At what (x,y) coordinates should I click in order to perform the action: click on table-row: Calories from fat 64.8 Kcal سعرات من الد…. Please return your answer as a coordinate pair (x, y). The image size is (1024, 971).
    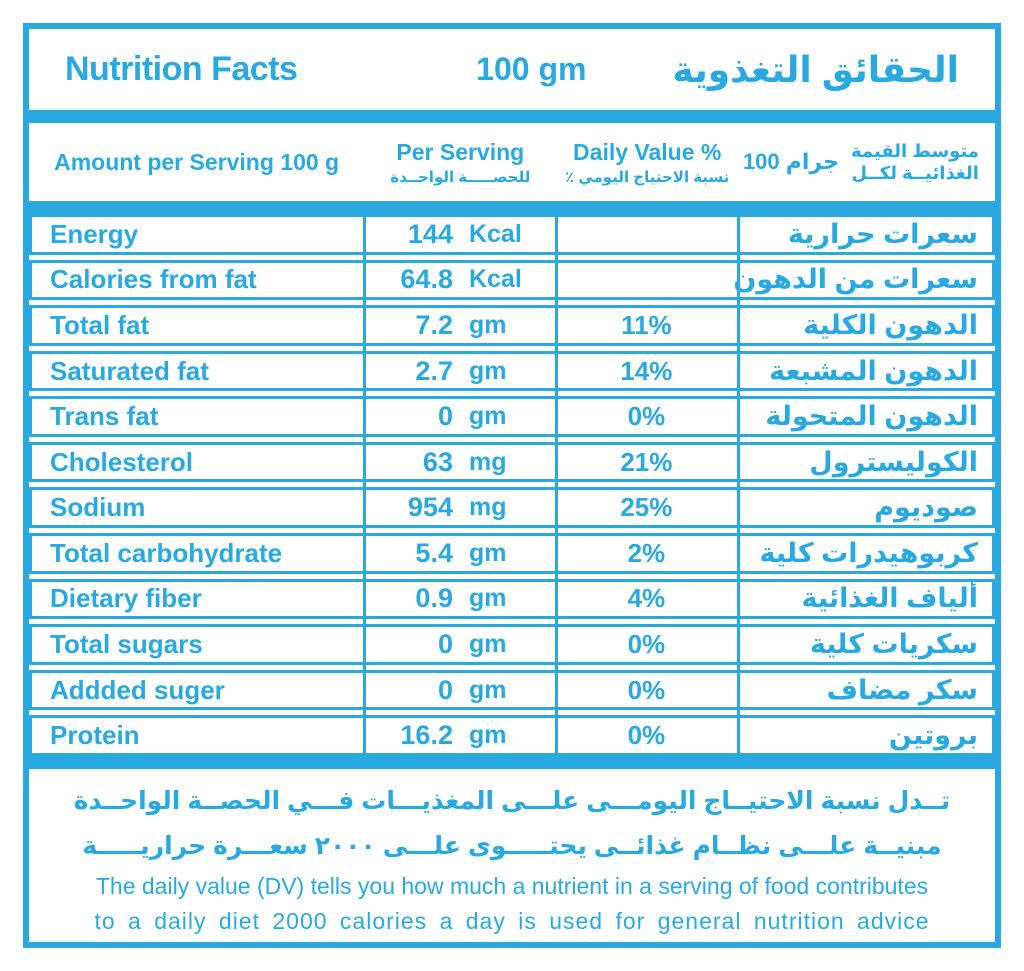
    Looking at the image, I should click on (512, 280).